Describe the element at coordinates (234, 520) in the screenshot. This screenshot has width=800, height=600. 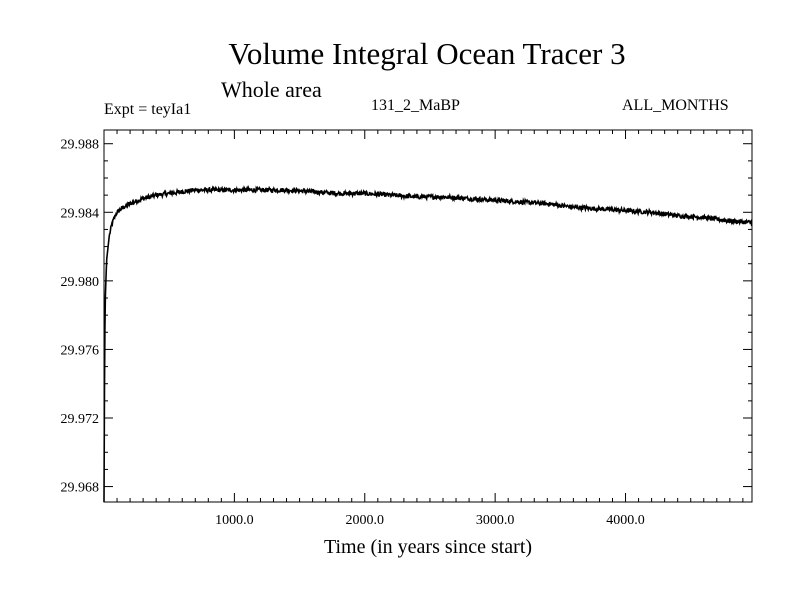
I see `x-tick-label: 1000.0` at that location.